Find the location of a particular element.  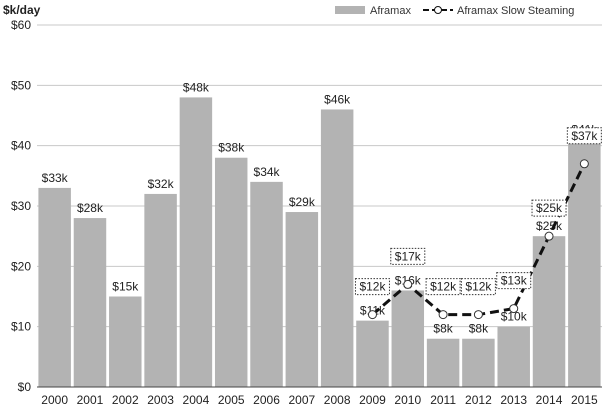

bar-2011 is located at coordinates (443, 362).